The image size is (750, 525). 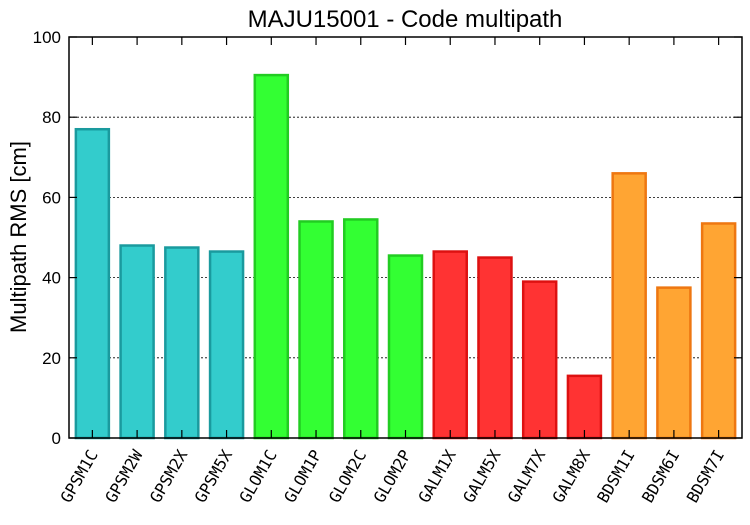 What do you see at coordinates (92, 283) in the screenshot?
I see `bar-gpsm1c` at bounding box center [92, 283].